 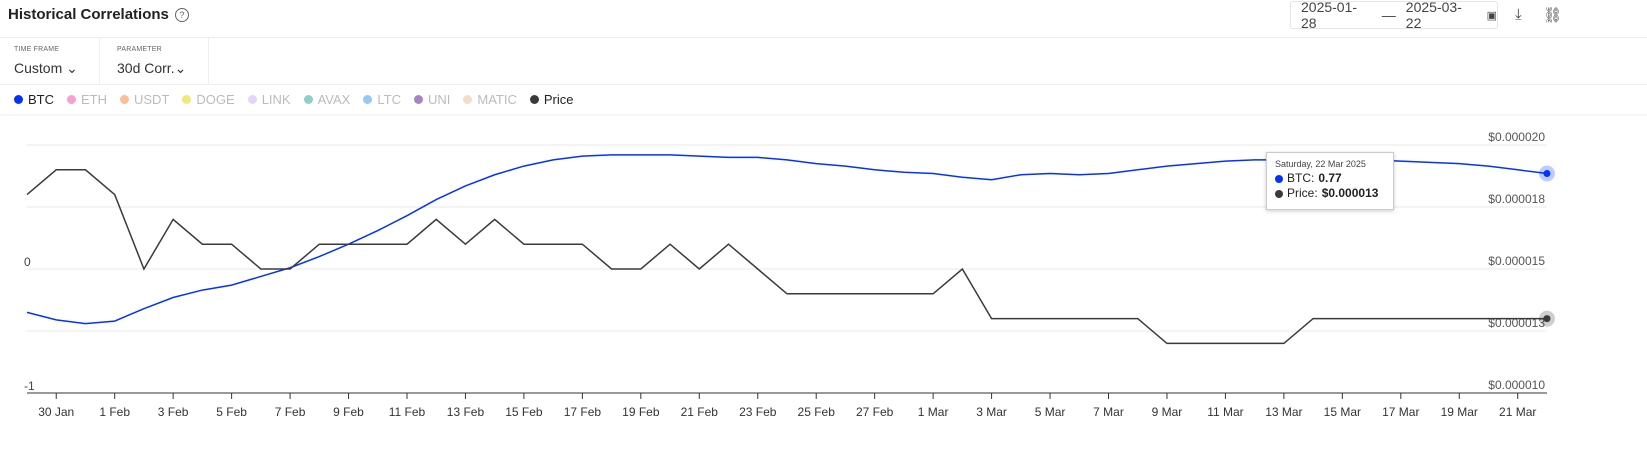 I want to click on link-icon: ⛓, so click(x=1553, y=15).